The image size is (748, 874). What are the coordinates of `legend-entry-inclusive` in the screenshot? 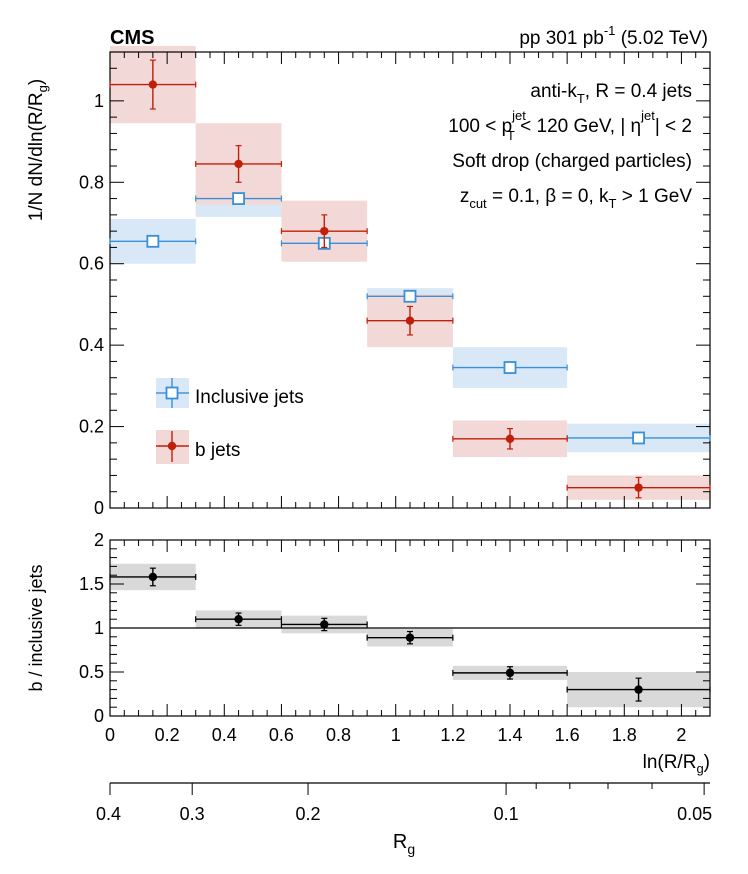 It's located at (172, 393).